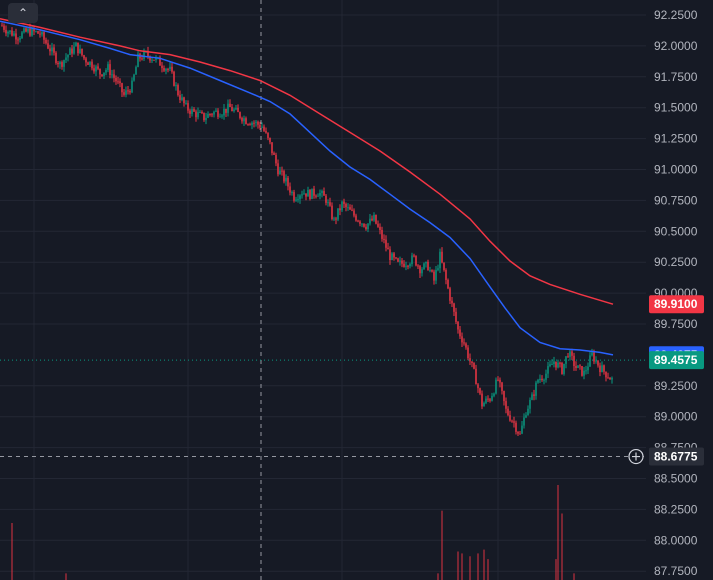 This screenshot has width=713, height=580. Describe the element at coordinates (676, 324) in the screenshot. I see `price-tick-label: 89.7500` at that location.